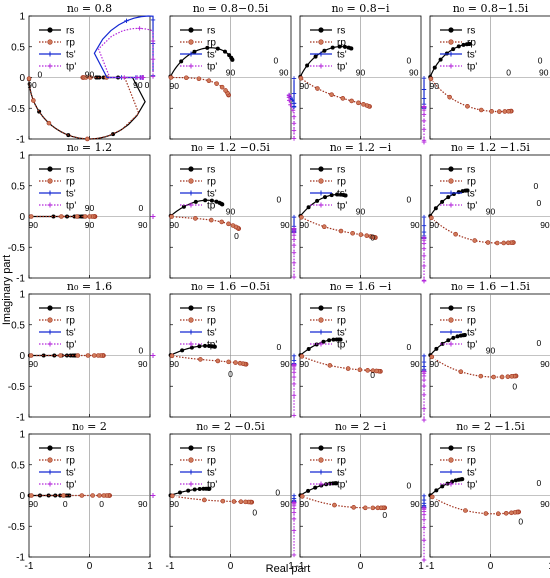 Image resolution: width=550 pixels, height=578 pixels. I want to click on y-tick-label: 0.5, so click(18, 47).